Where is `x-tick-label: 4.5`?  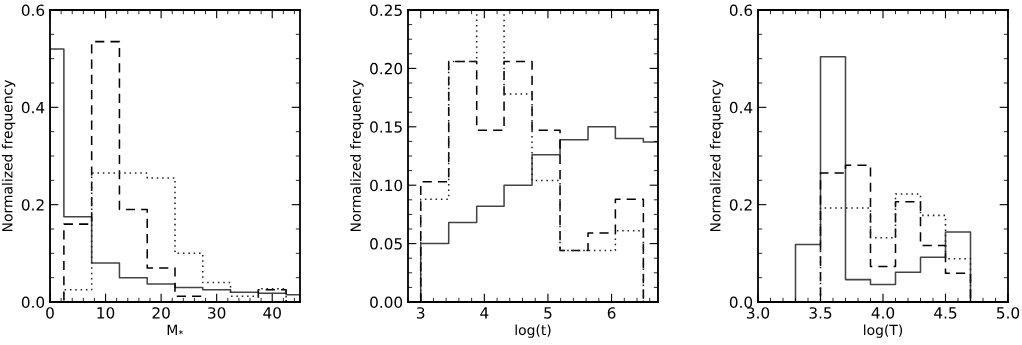
x-tick-label: 4.5 is located at coordinates (945, 313).